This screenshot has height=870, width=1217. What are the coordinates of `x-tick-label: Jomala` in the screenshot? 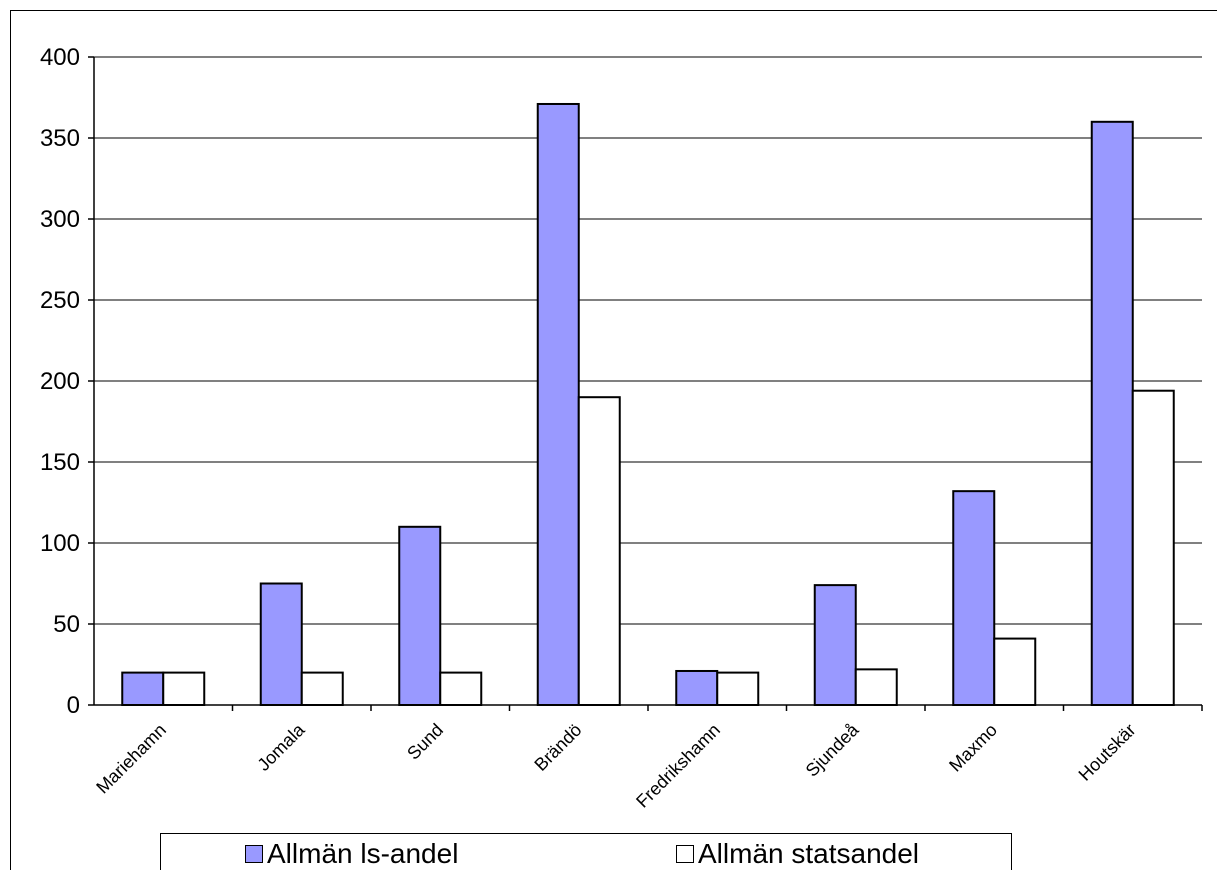 It's located at (281, 747).